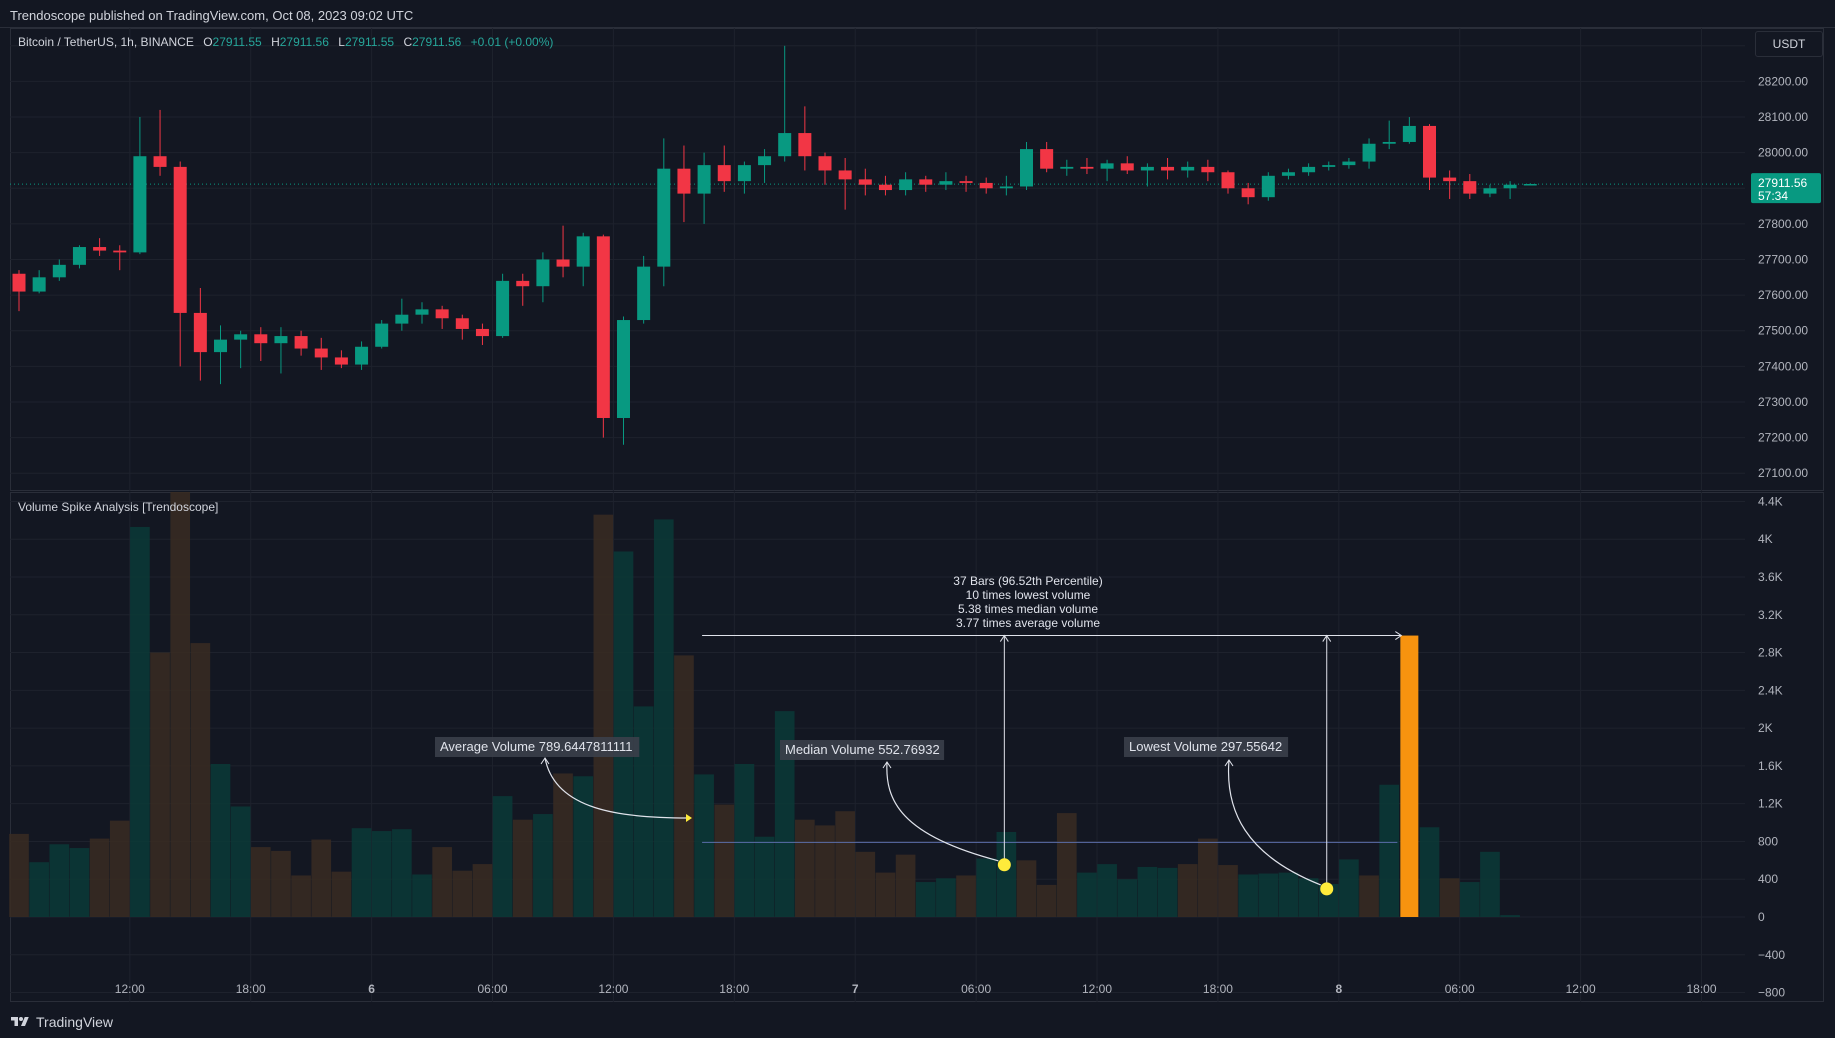 The height and width of the screenshot is (1038, 1835). What do you see at coordinates (1770, 615) in the screenshot?
I see `volume-tick-label: 3.2K` at bounding box center [1770, 615].